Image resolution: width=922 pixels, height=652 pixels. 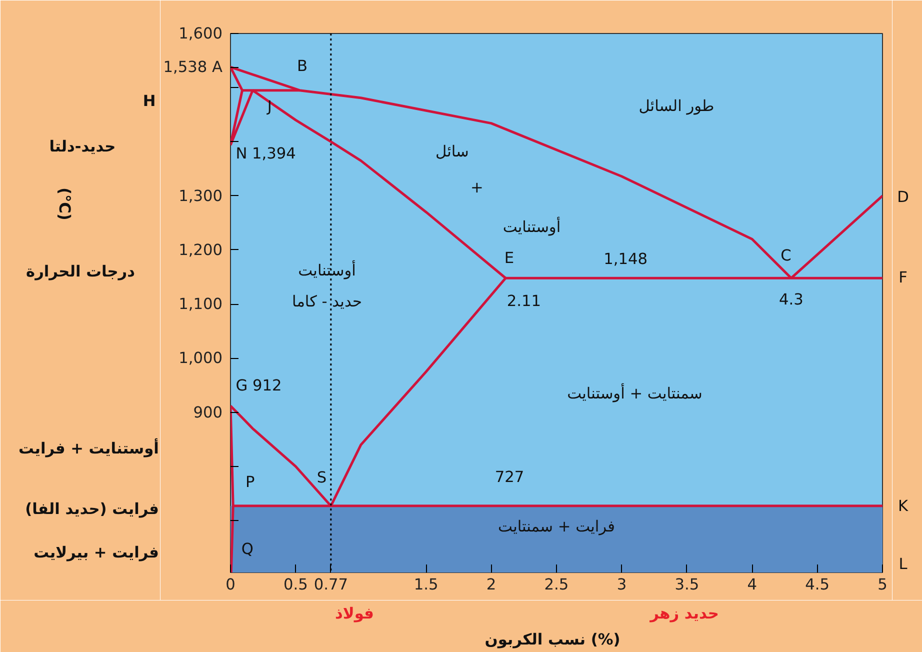 I want to click on x-tick-label: 0, so click(x=231, y=585).